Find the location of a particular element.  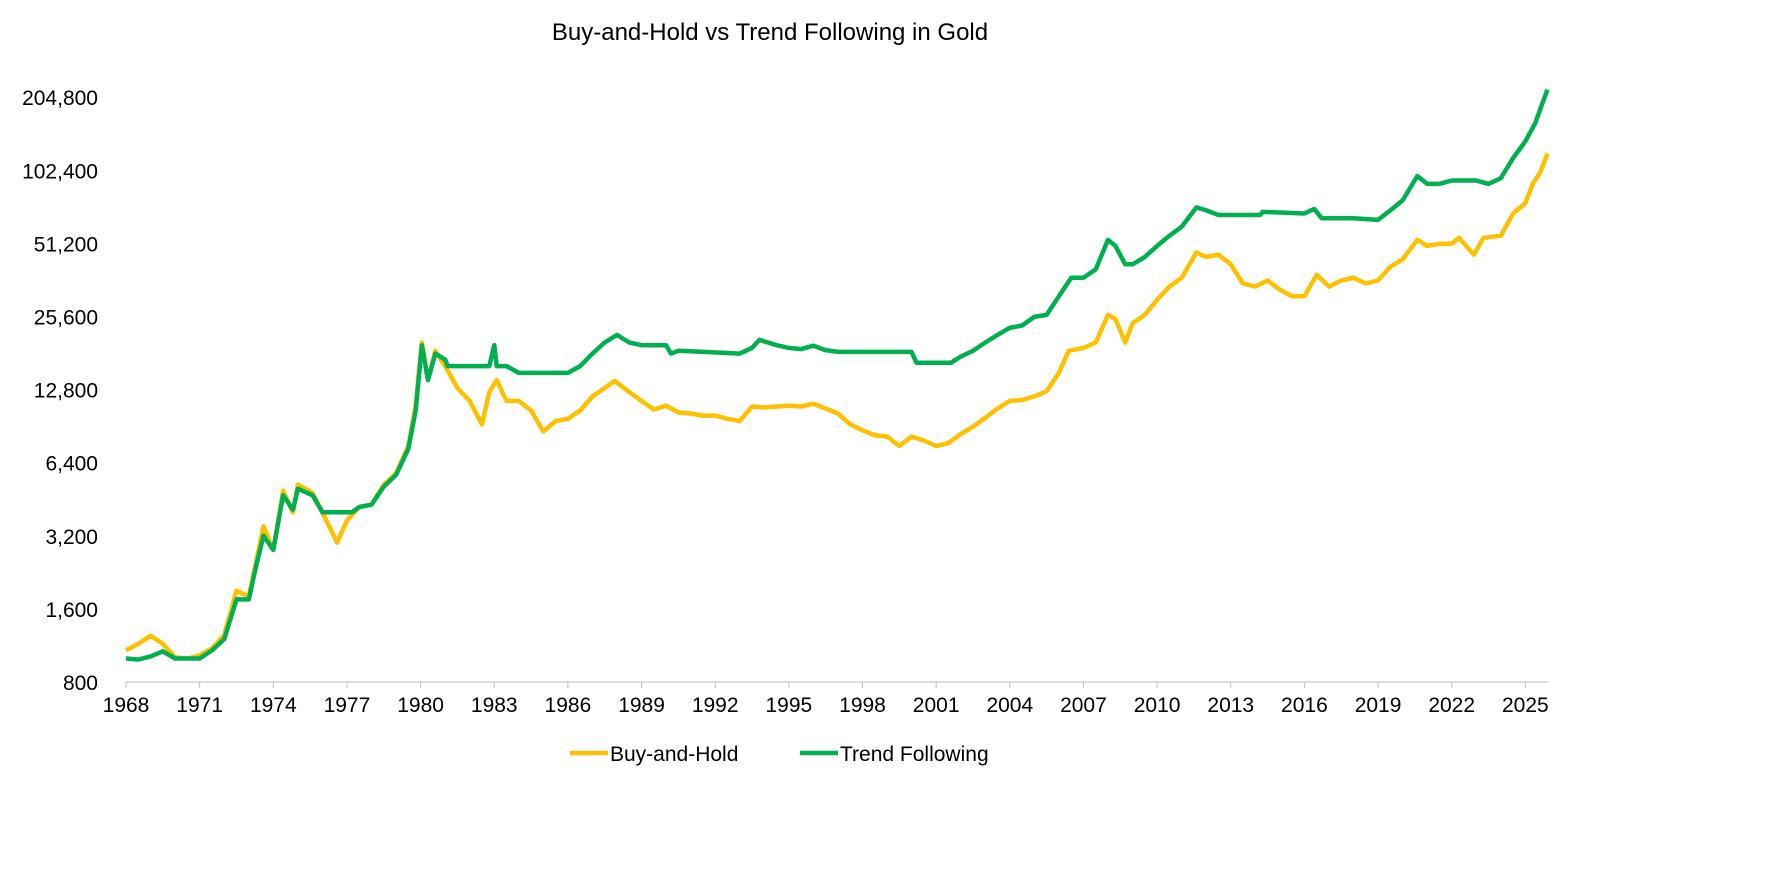

x-tick-label: 2007 is located at coordinates (1083, 705).